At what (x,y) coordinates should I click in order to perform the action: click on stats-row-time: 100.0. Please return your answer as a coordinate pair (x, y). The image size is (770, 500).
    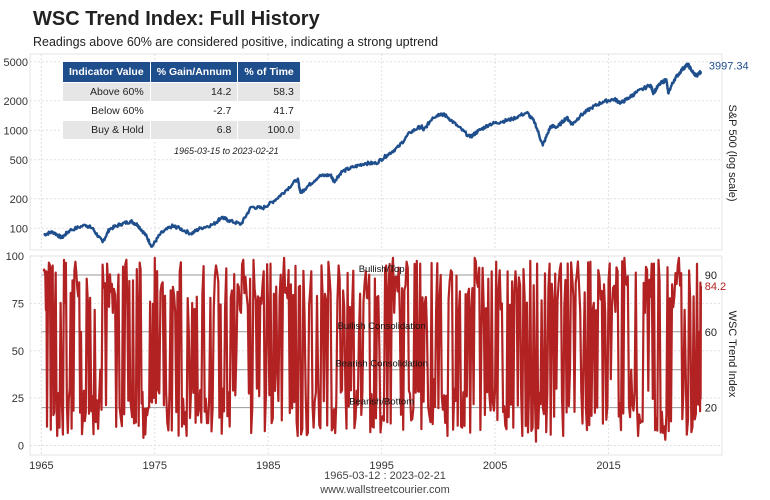
    Looking at the image, I should click on (269, 130).